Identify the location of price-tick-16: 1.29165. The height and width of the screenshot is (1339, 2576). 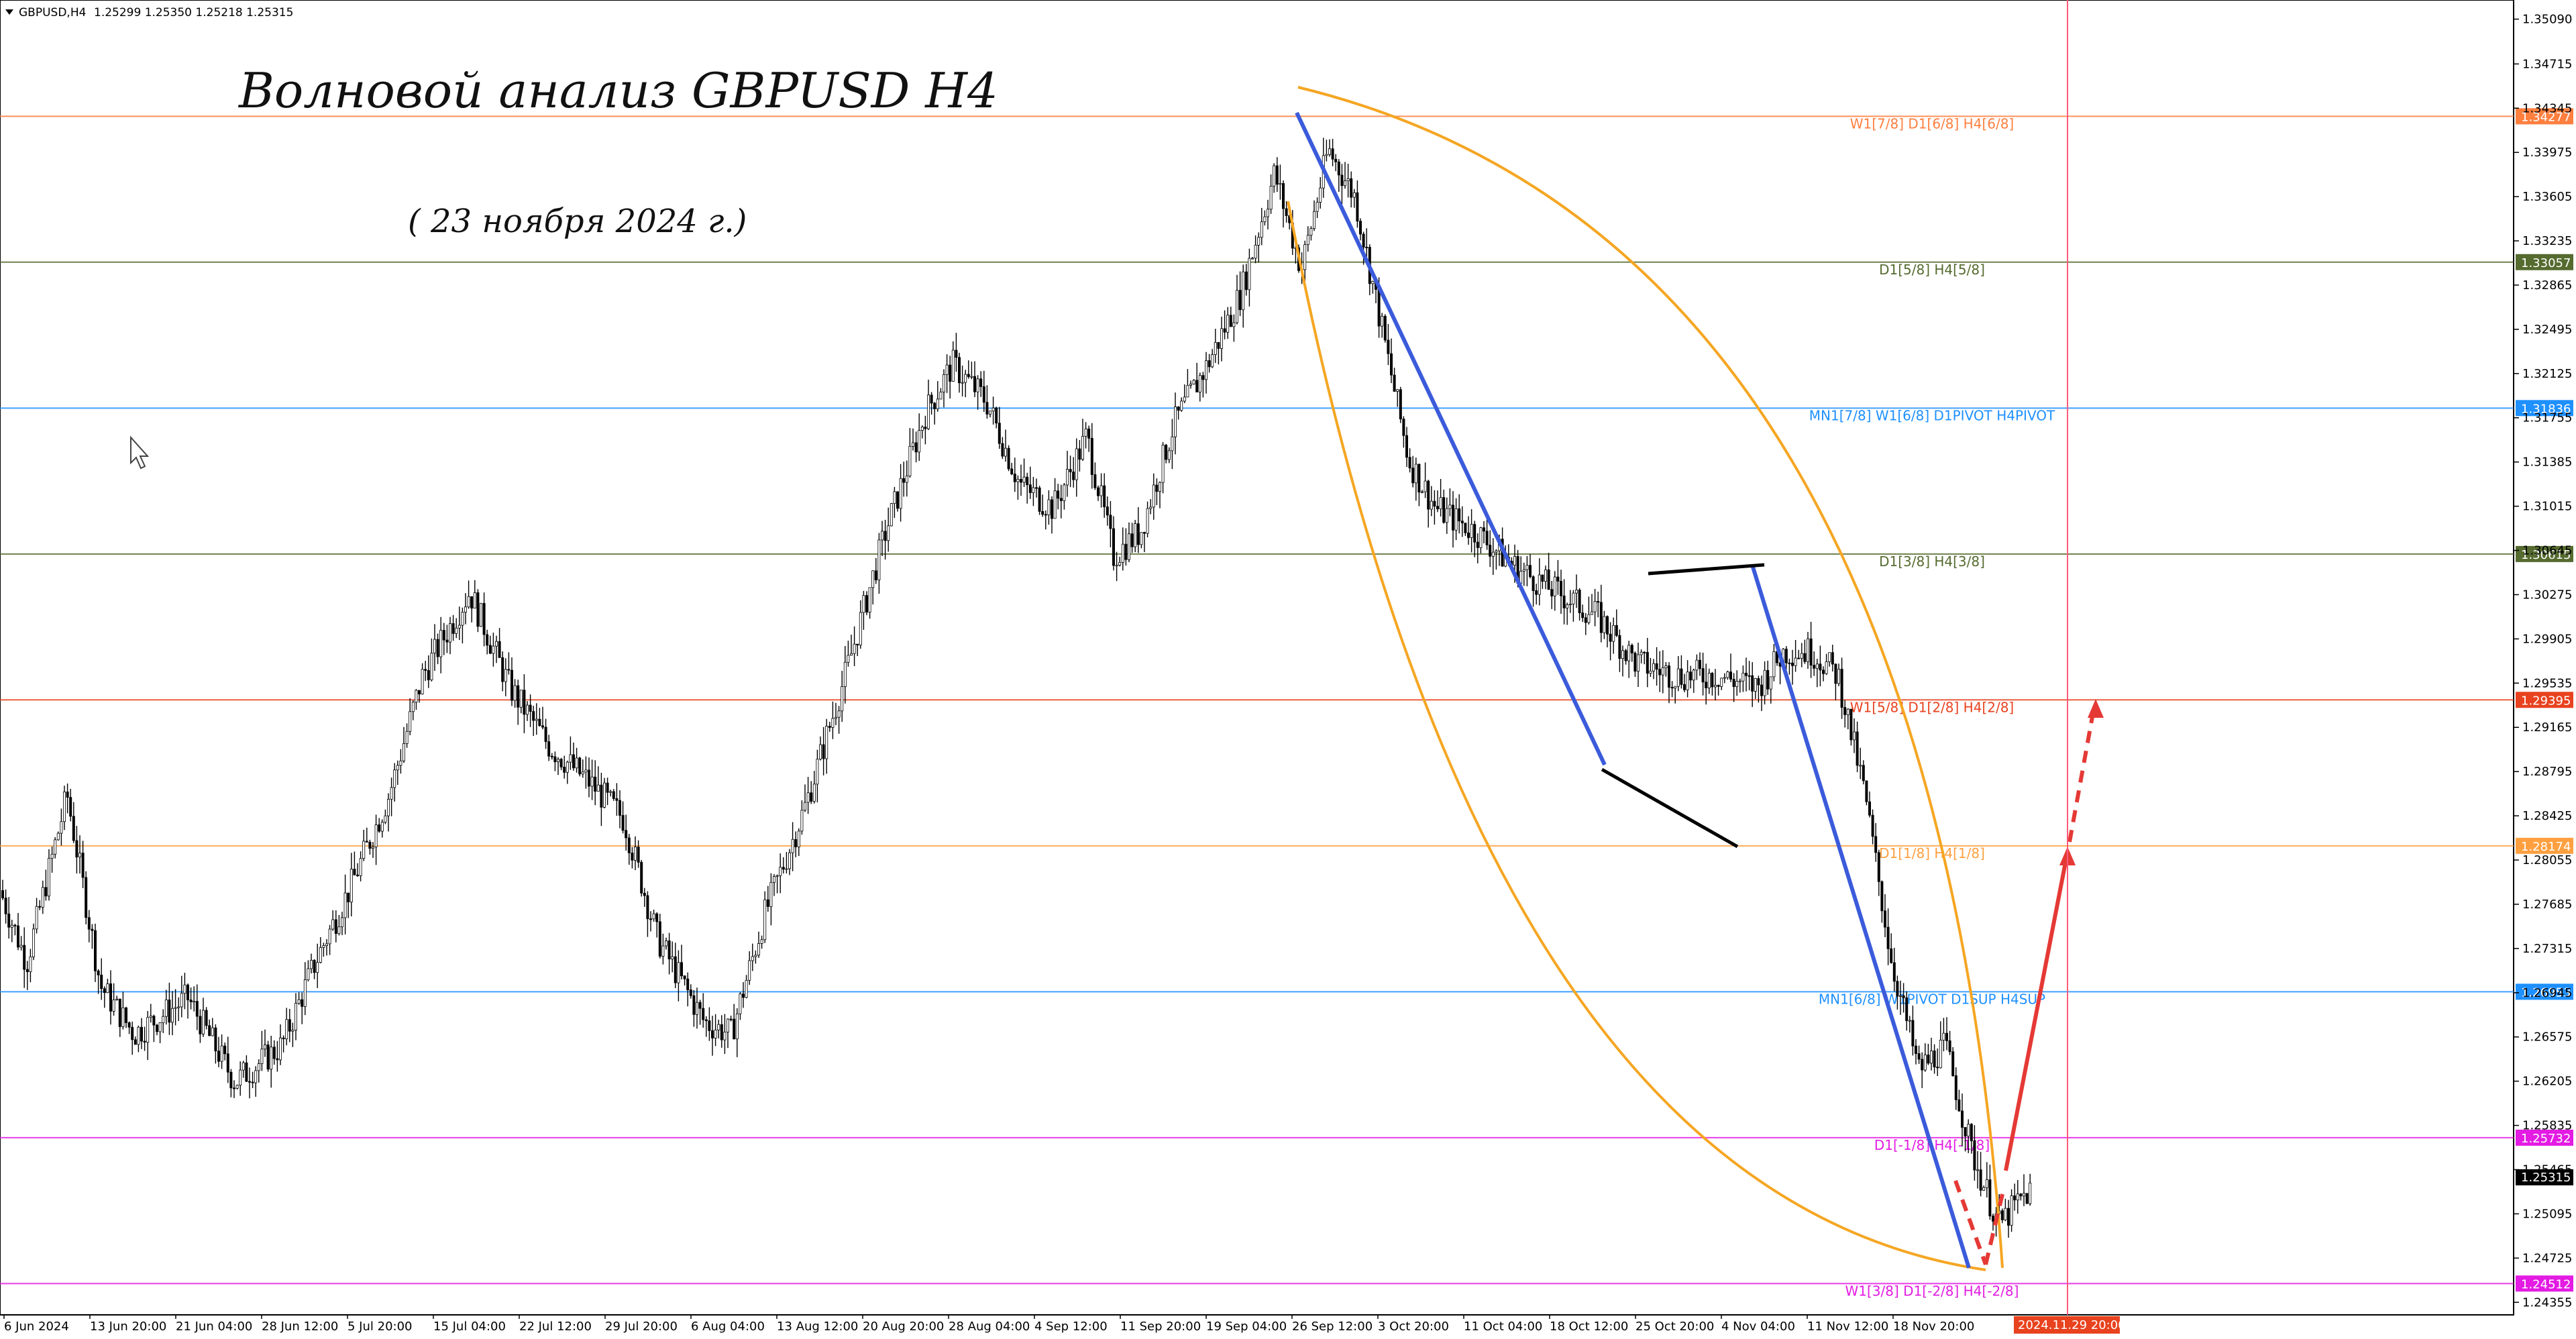
(2547, 727).